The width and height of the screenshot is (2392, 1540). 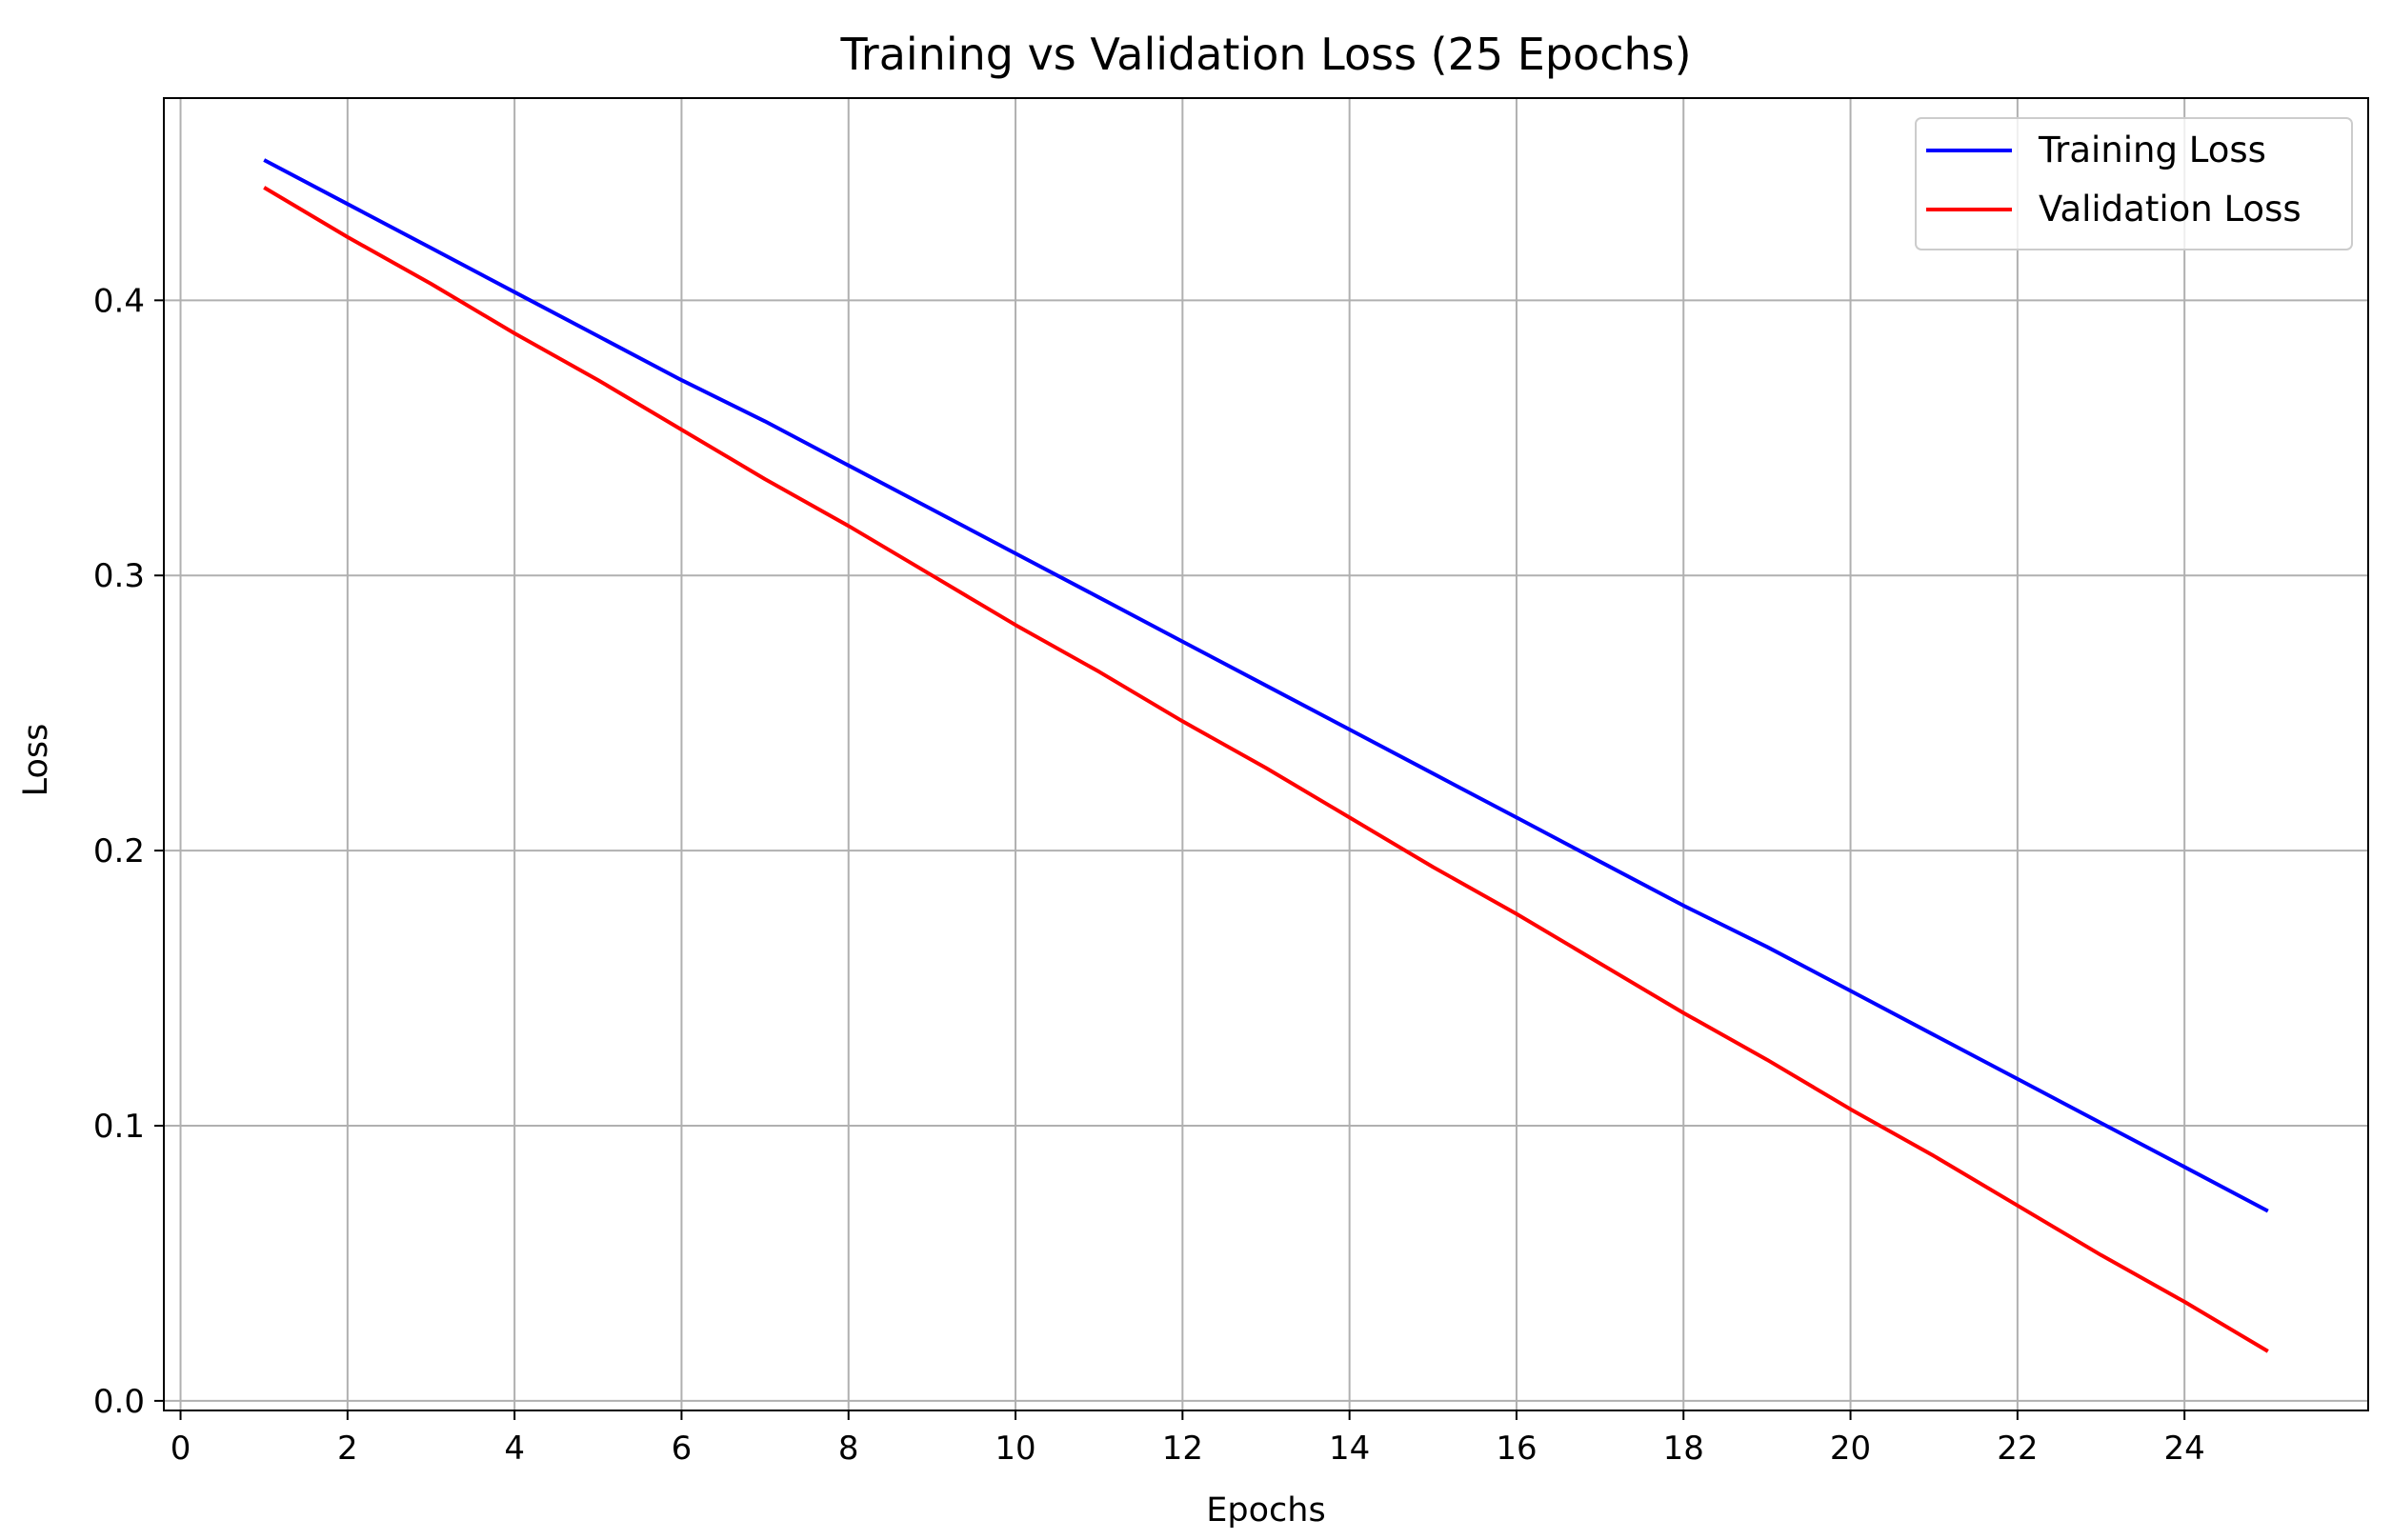 What do you see at coordinates (1516, 1449) in the screenshot?
I see `x-tick-label: 16` at bounding box center [1516, 1449].